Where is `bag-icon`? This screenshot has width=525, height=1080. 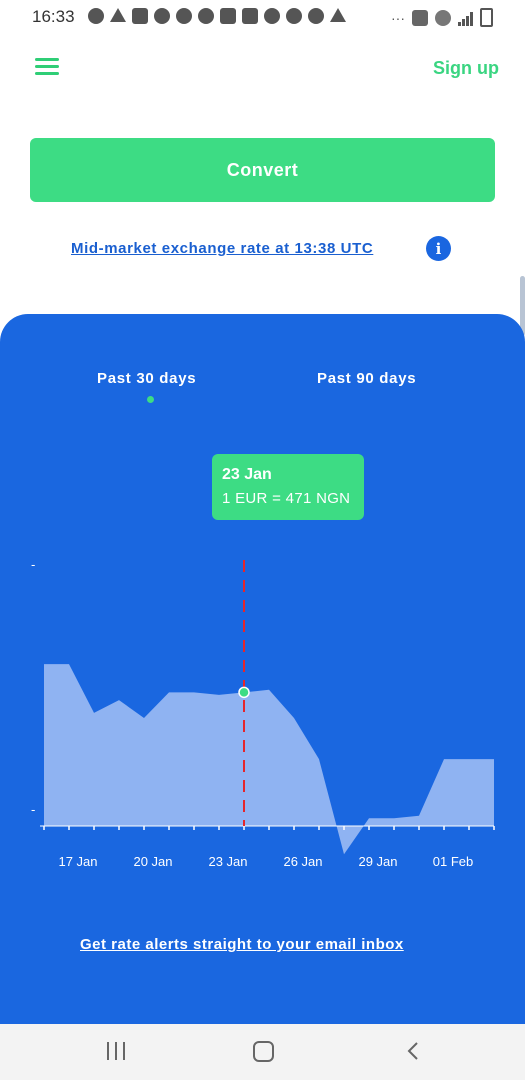
bag-icon is located at coordinates (228, 16).